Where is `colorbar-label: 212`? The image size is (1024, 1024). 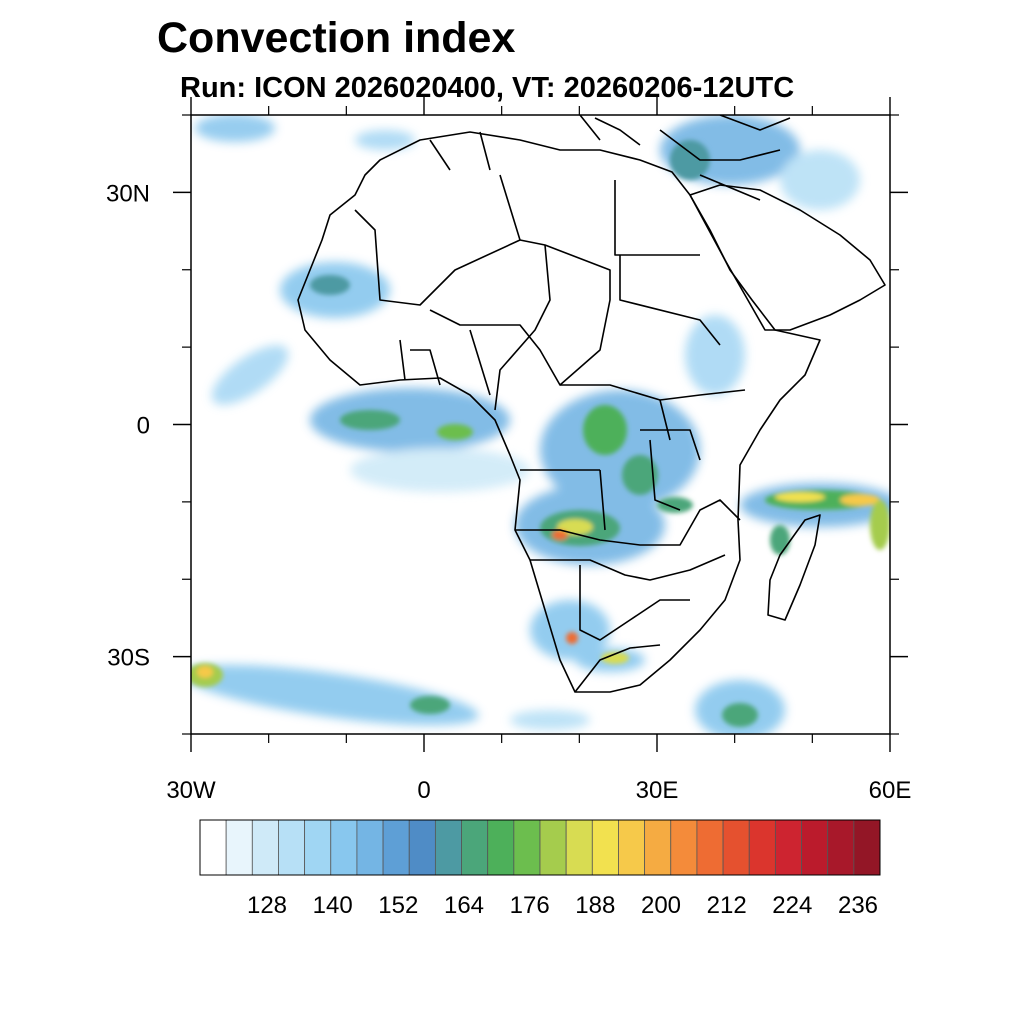 colorbar-label: 212 is located at coordinates (727, 905).